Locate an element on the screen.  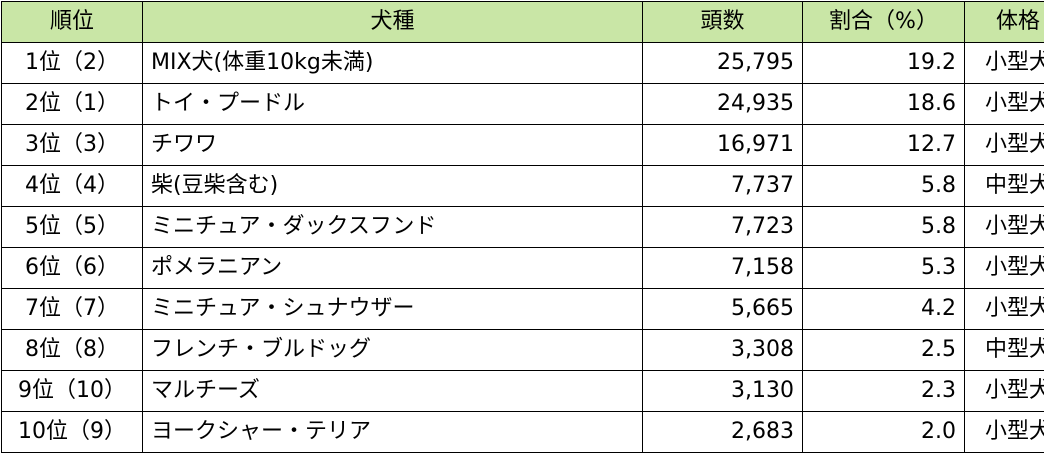
rank-cell: 6位（6） is located at coordinates (72, 268).